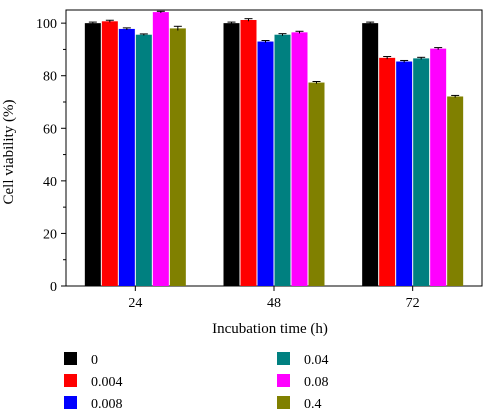  Describe the element at coordinates (9, 152) in the screenshot. I see `y-axis-label: Cell viability (%)` at that location.